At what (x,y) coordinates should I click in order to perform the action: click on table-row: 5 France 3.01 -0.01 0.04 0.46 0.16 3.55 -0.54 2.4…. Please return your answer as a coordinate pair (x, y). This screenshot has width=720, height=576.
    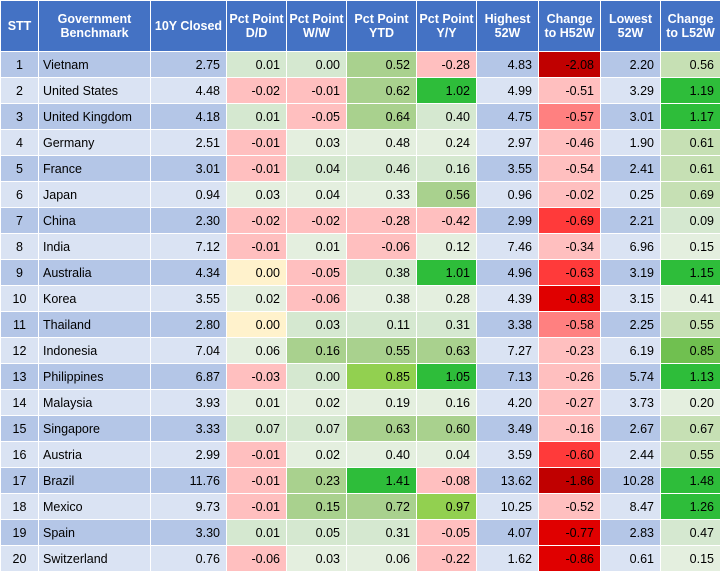
    Looking at the image, I should click on (360, 168).